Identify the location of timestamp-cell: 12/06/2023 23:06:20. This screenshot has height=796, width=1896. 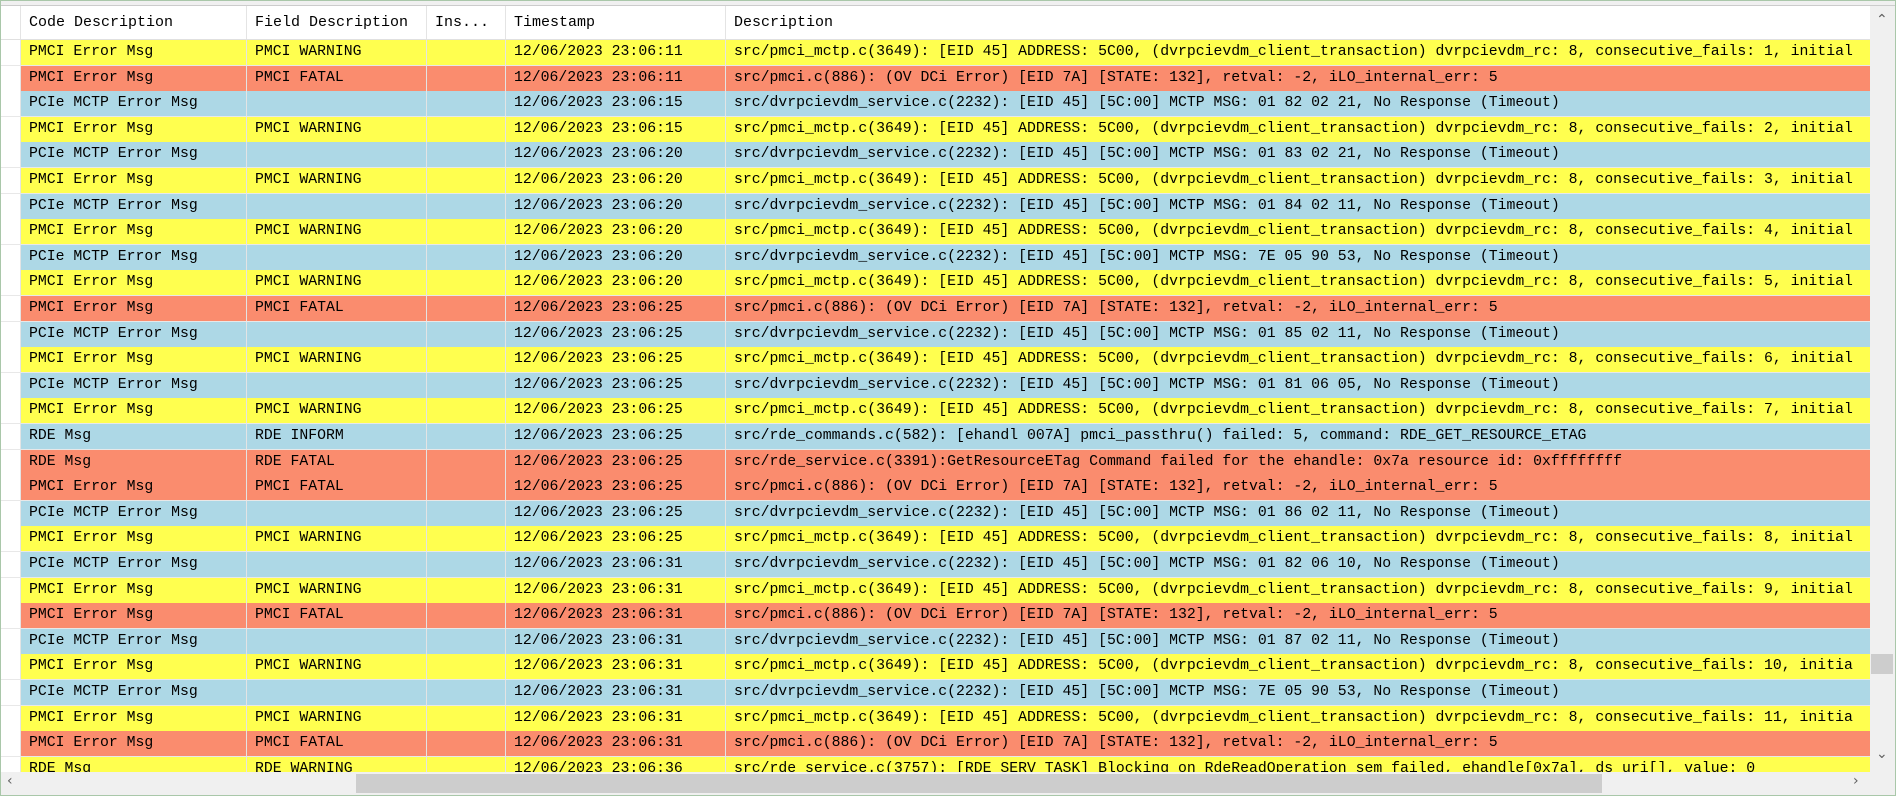
(616, 257).